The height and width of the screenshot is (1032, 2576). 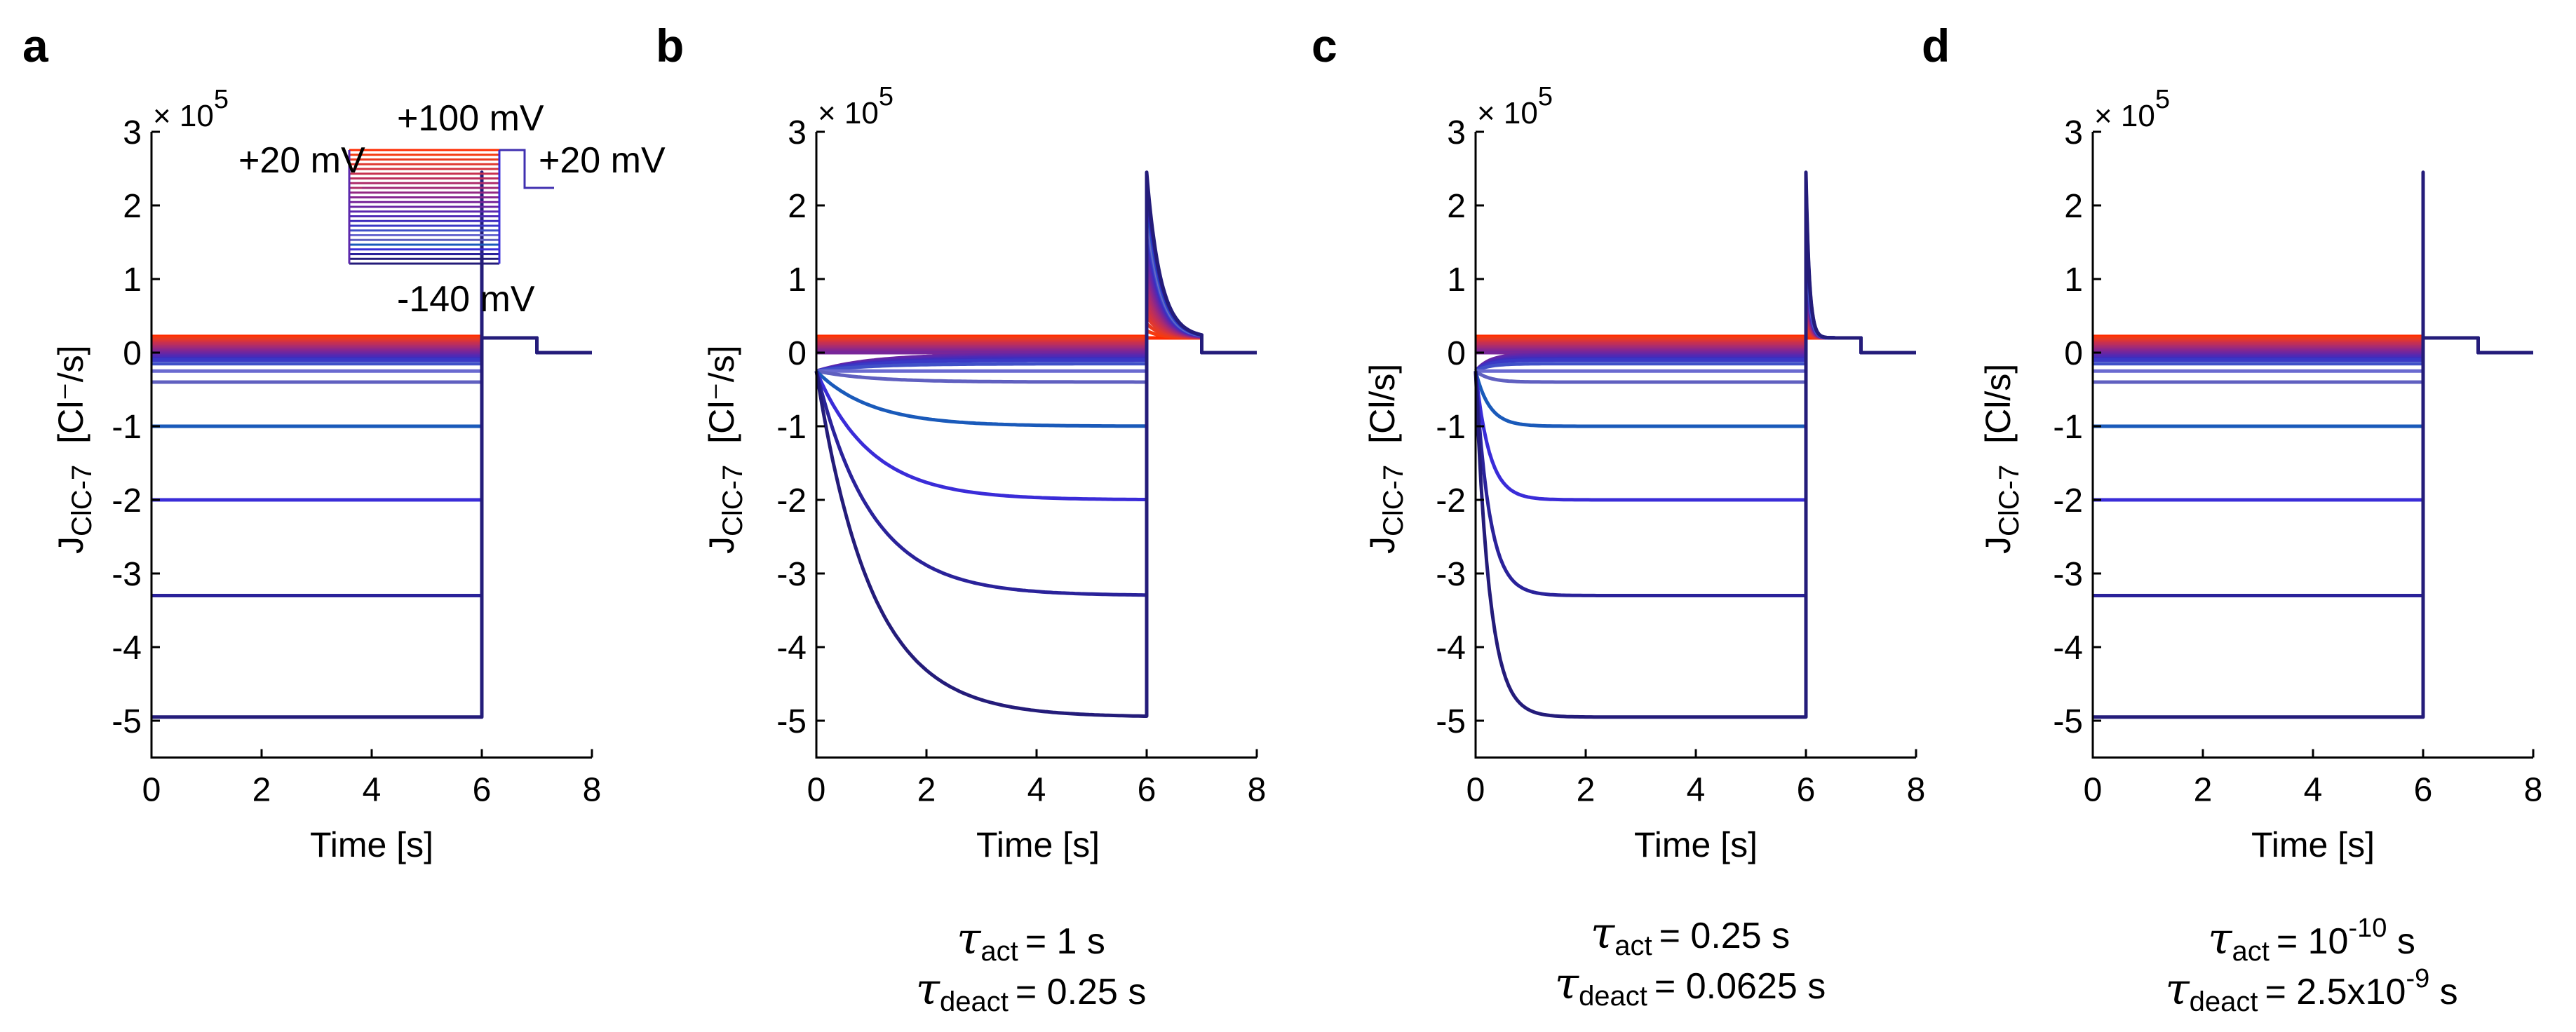 What do you see at coordinates (451, 207) in the screenshot?
I see `voltage-protocol-inset` at bounding box center [451, 207].